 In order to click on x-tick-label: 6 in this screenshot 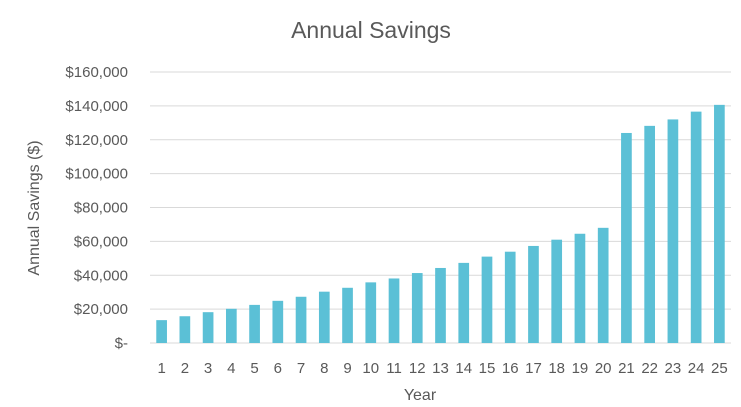, I will do `click(278, 368)`.